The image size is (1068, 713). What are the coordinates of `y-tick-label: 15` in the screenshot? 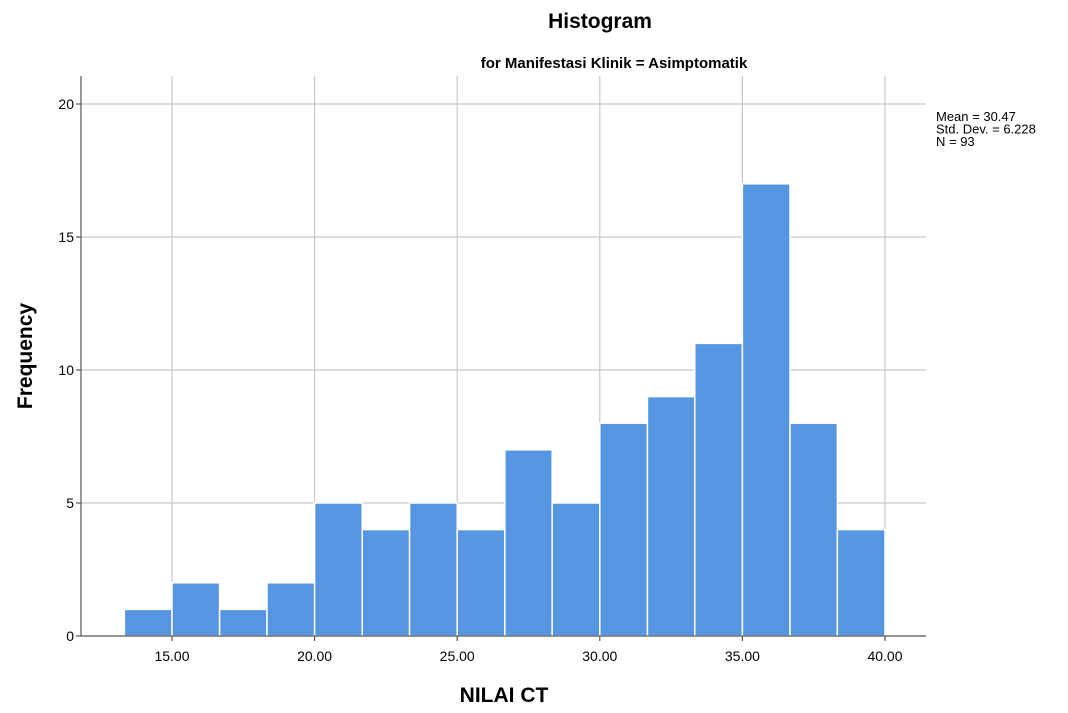 It's located at (66, 237).